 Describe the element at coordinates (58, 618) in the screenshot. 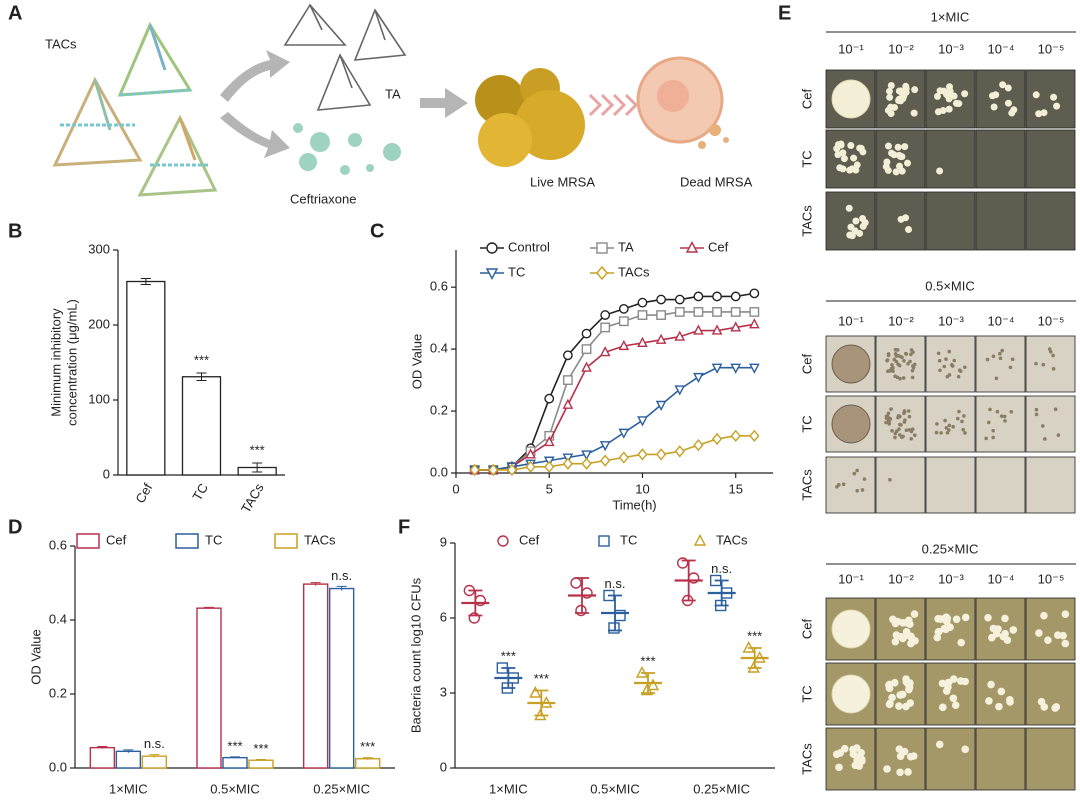

I see `y-tick-label: 0.4` at that location.